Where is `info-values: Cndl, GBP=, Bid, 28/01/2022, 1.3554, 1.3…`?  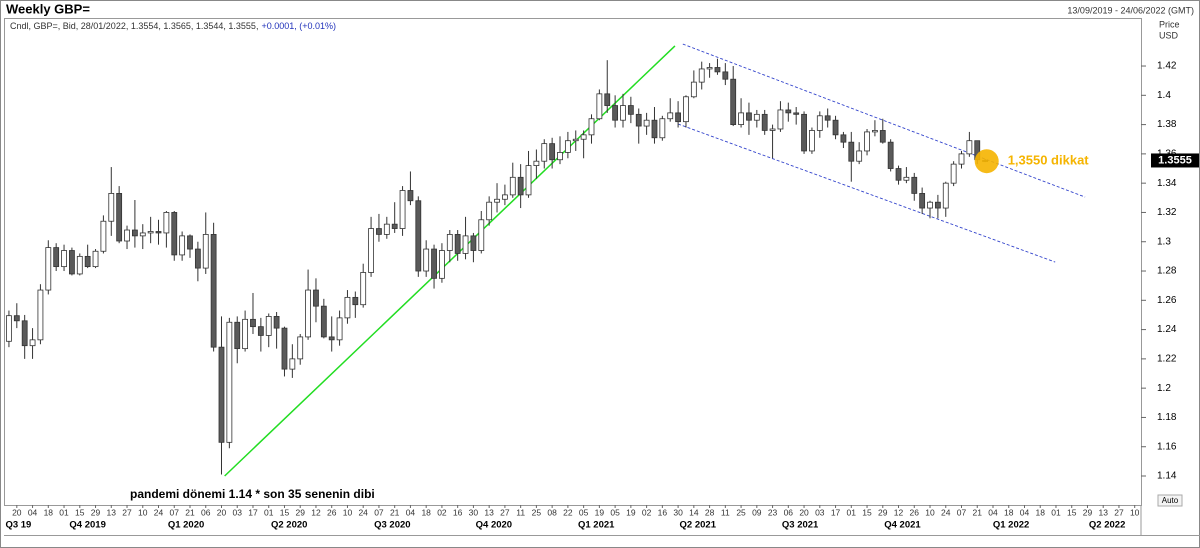 info-values: Cndl, GBP=, Bid, 28/01/2022, 1.3554, 1.3… is located at coordinates (134, 26).